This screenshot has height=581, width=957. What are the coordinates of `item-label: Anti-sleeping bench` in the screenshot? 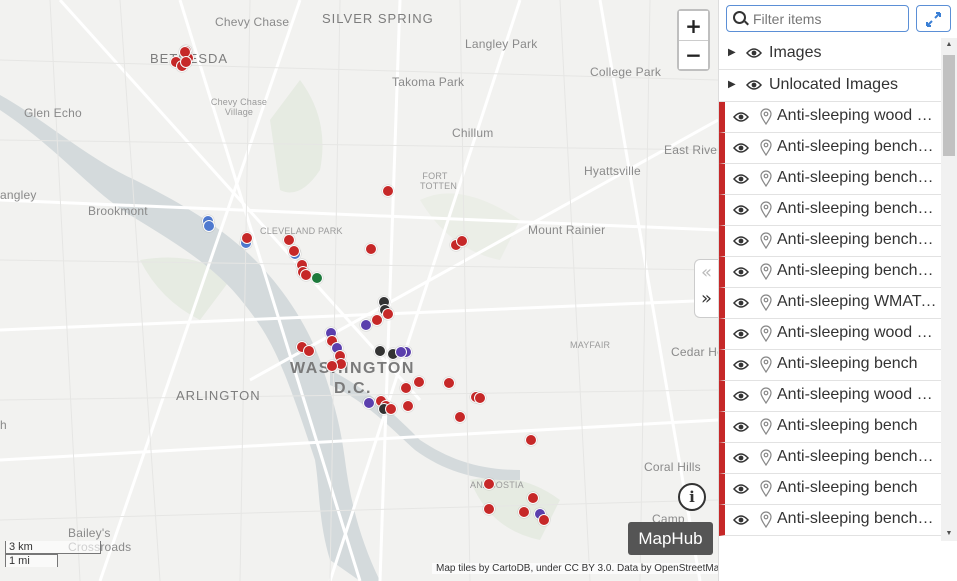 It's located at (847, 363).